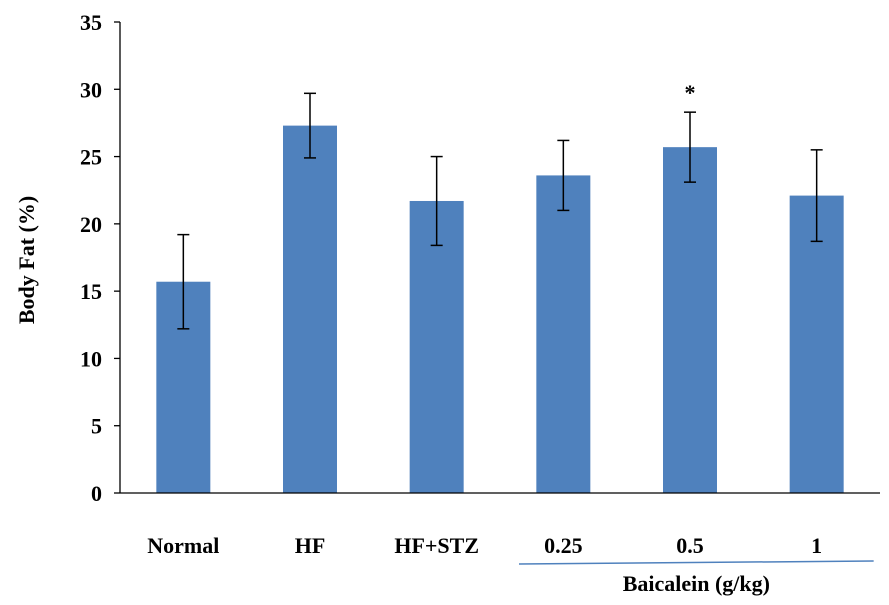 The width and height of the screenshot is (889, 605). I want to click on y-tick-label: 20, so click(91, 224).